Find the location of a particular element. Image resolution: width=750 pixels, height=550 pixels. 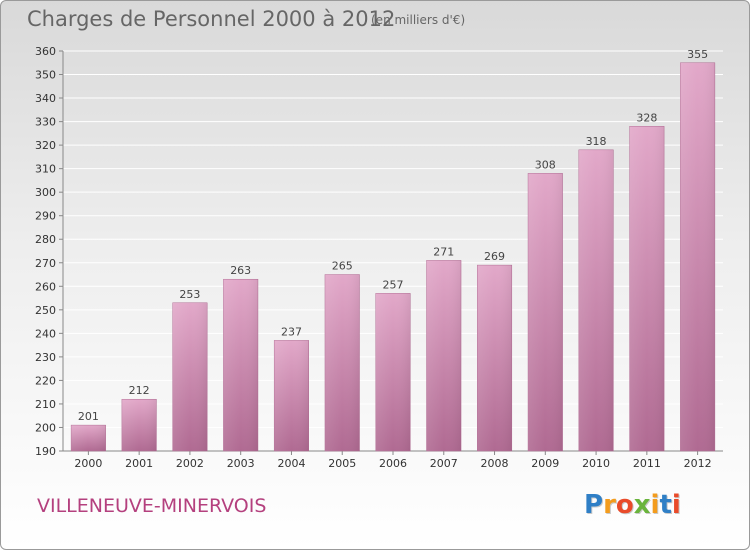

data-label: 269 is located at coordinates (494, 256).